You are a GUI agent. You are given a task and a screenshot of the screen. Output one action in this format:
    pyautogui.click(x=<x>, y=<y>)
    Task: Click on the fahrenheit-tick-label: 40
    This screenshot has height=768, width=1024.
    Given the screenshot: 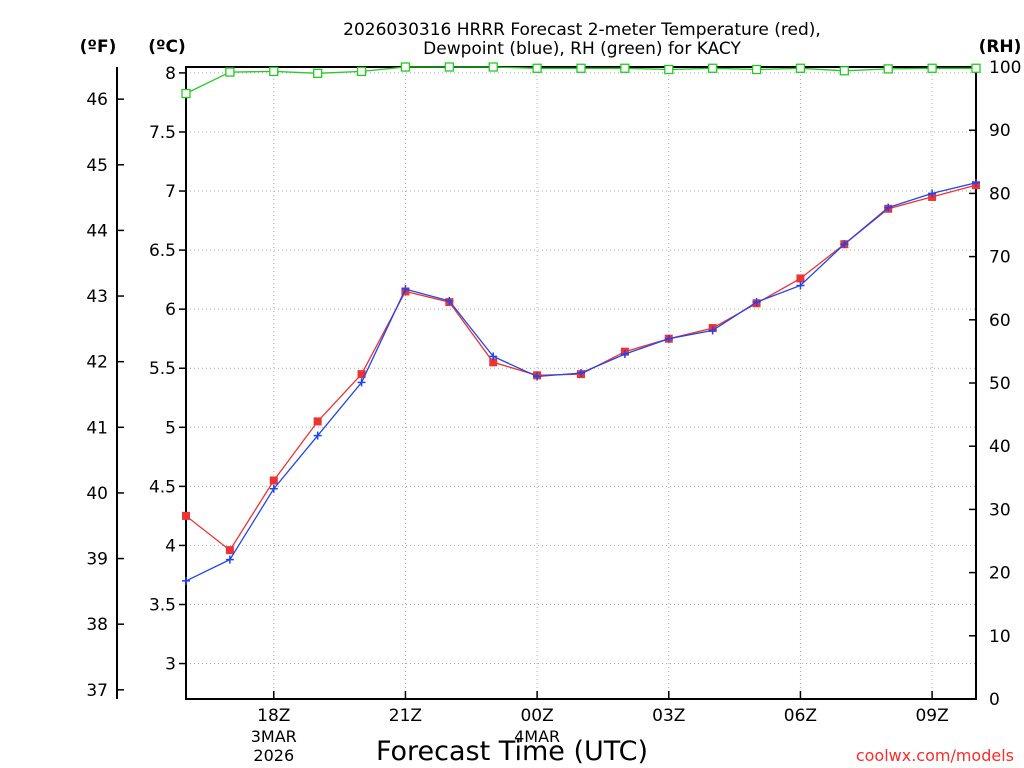 What is the action you would take?
    pyautogui.click(x=97, y=494)
    